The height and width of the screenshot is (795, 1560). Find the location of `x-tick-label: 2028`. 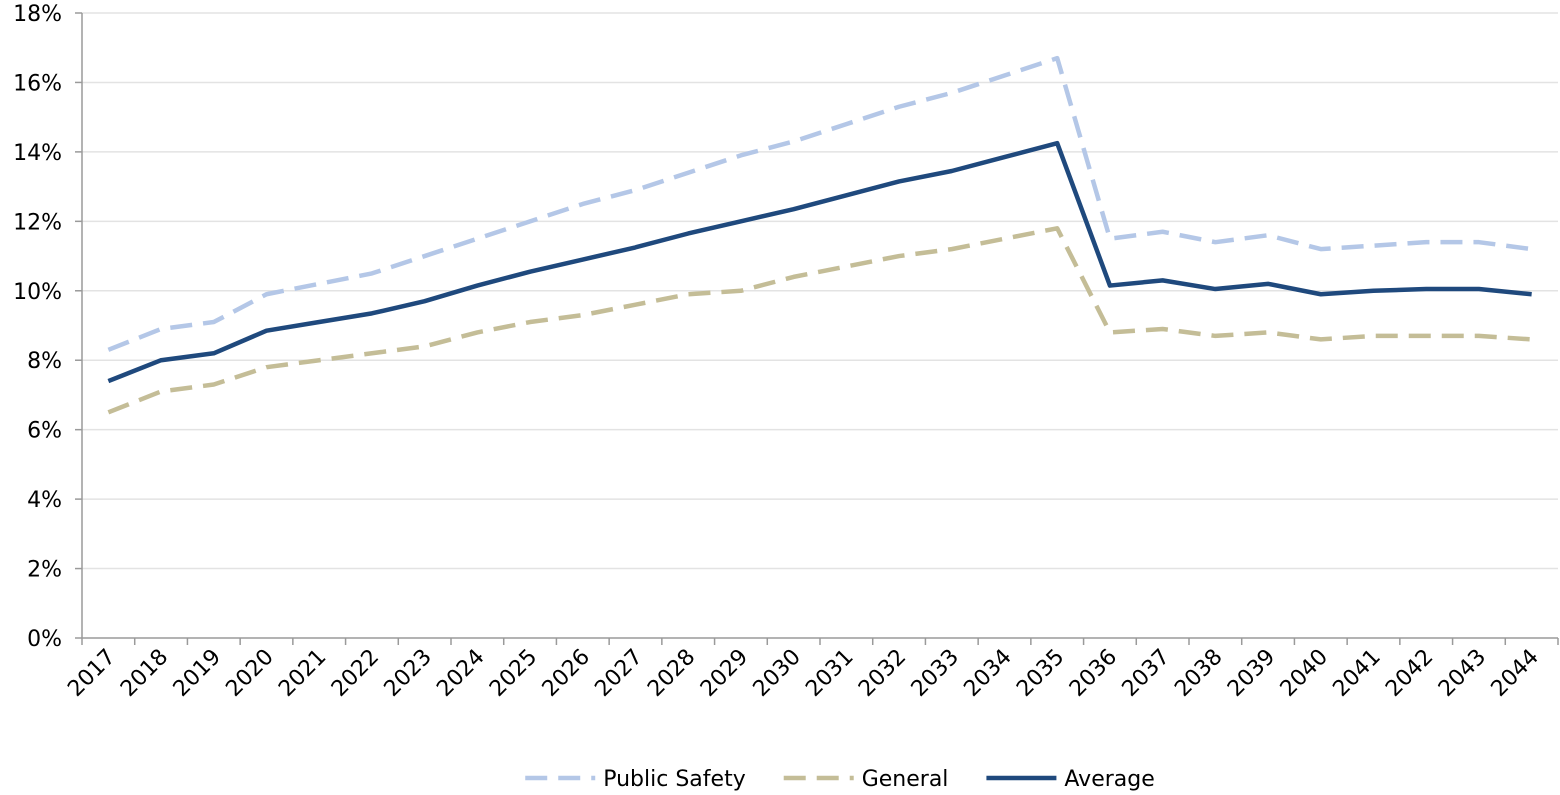

x-tick-label: 2028 is located at coordinates (671, 673).